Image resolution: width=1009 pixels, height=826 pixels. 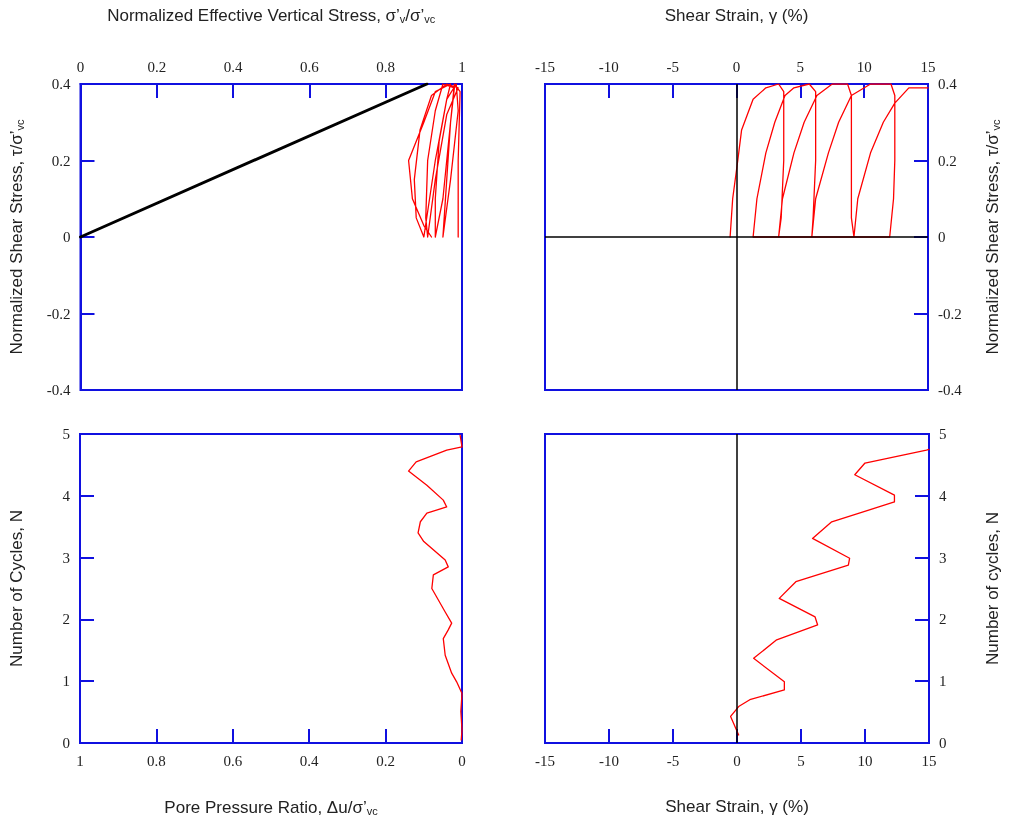 I want to click on x-axis-title: Pore Pressure Ratio, Δu/σ’vc, so click(x=271, y=807).